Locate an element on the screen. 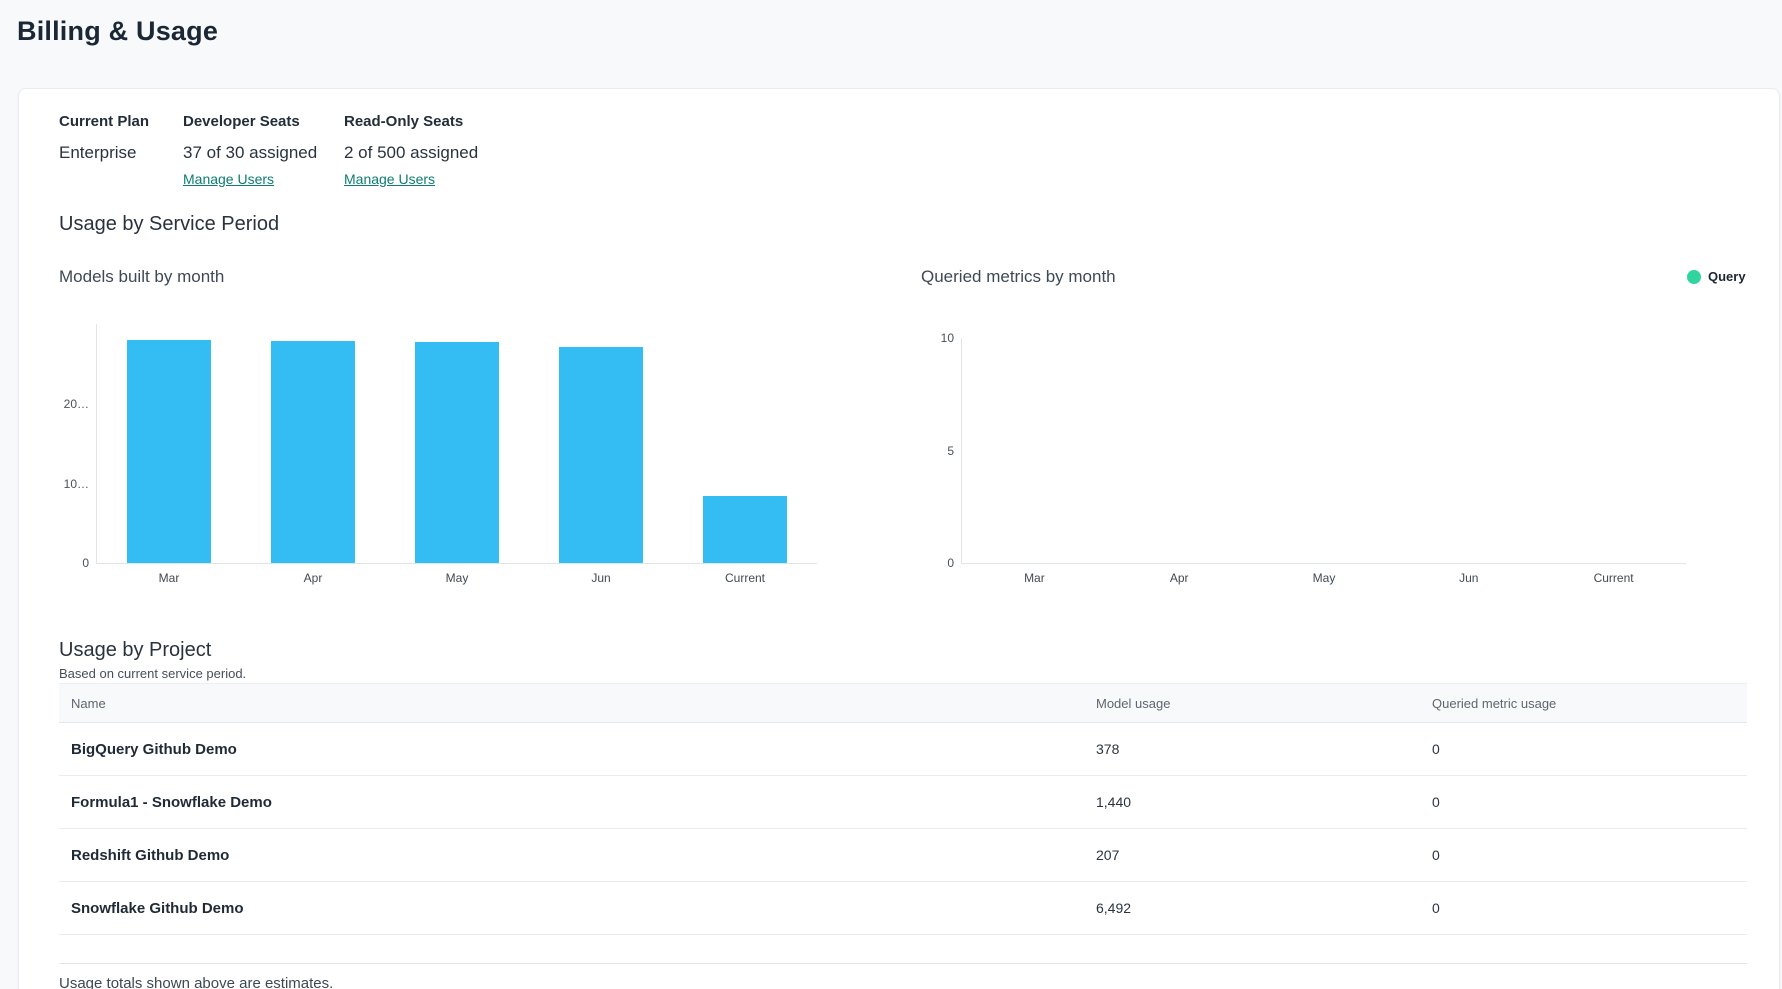 The width and height of the screenshot is (1782, 989). models-chart-title: Models built by month is located at coordinates (142, 276).